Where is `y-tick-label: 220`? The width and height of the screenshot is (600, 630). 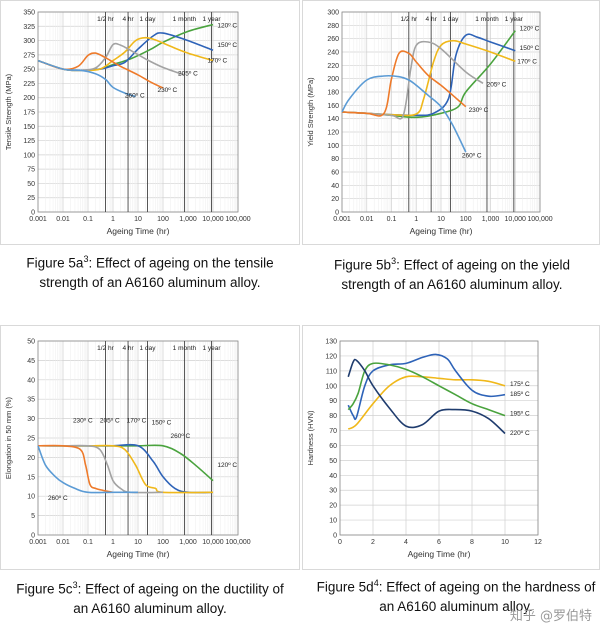 y-tick-label: 220 is located at coordinates (333, 66).